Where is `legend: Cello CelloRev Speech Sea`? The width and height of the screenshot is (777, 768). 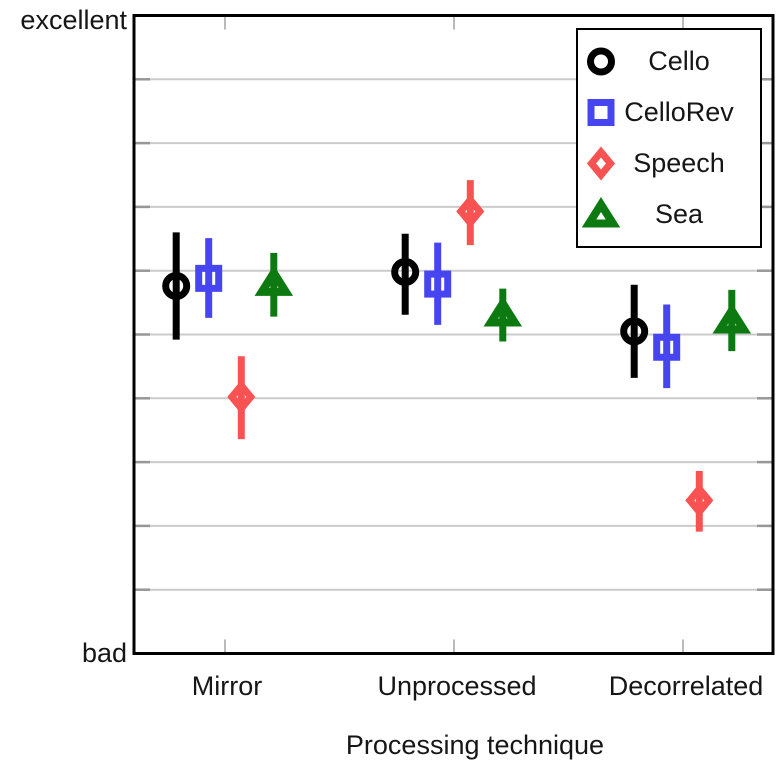 legend: Cello CelloRev Speech Sea is located at coordinates (669, 138).